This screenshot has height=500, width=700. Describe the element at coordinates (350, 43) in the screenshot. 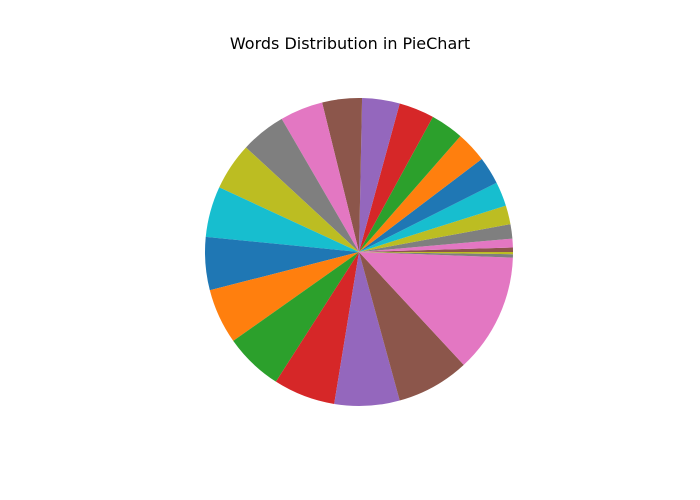

I see `chart-title: Words Distribution in PieChart` at that location.